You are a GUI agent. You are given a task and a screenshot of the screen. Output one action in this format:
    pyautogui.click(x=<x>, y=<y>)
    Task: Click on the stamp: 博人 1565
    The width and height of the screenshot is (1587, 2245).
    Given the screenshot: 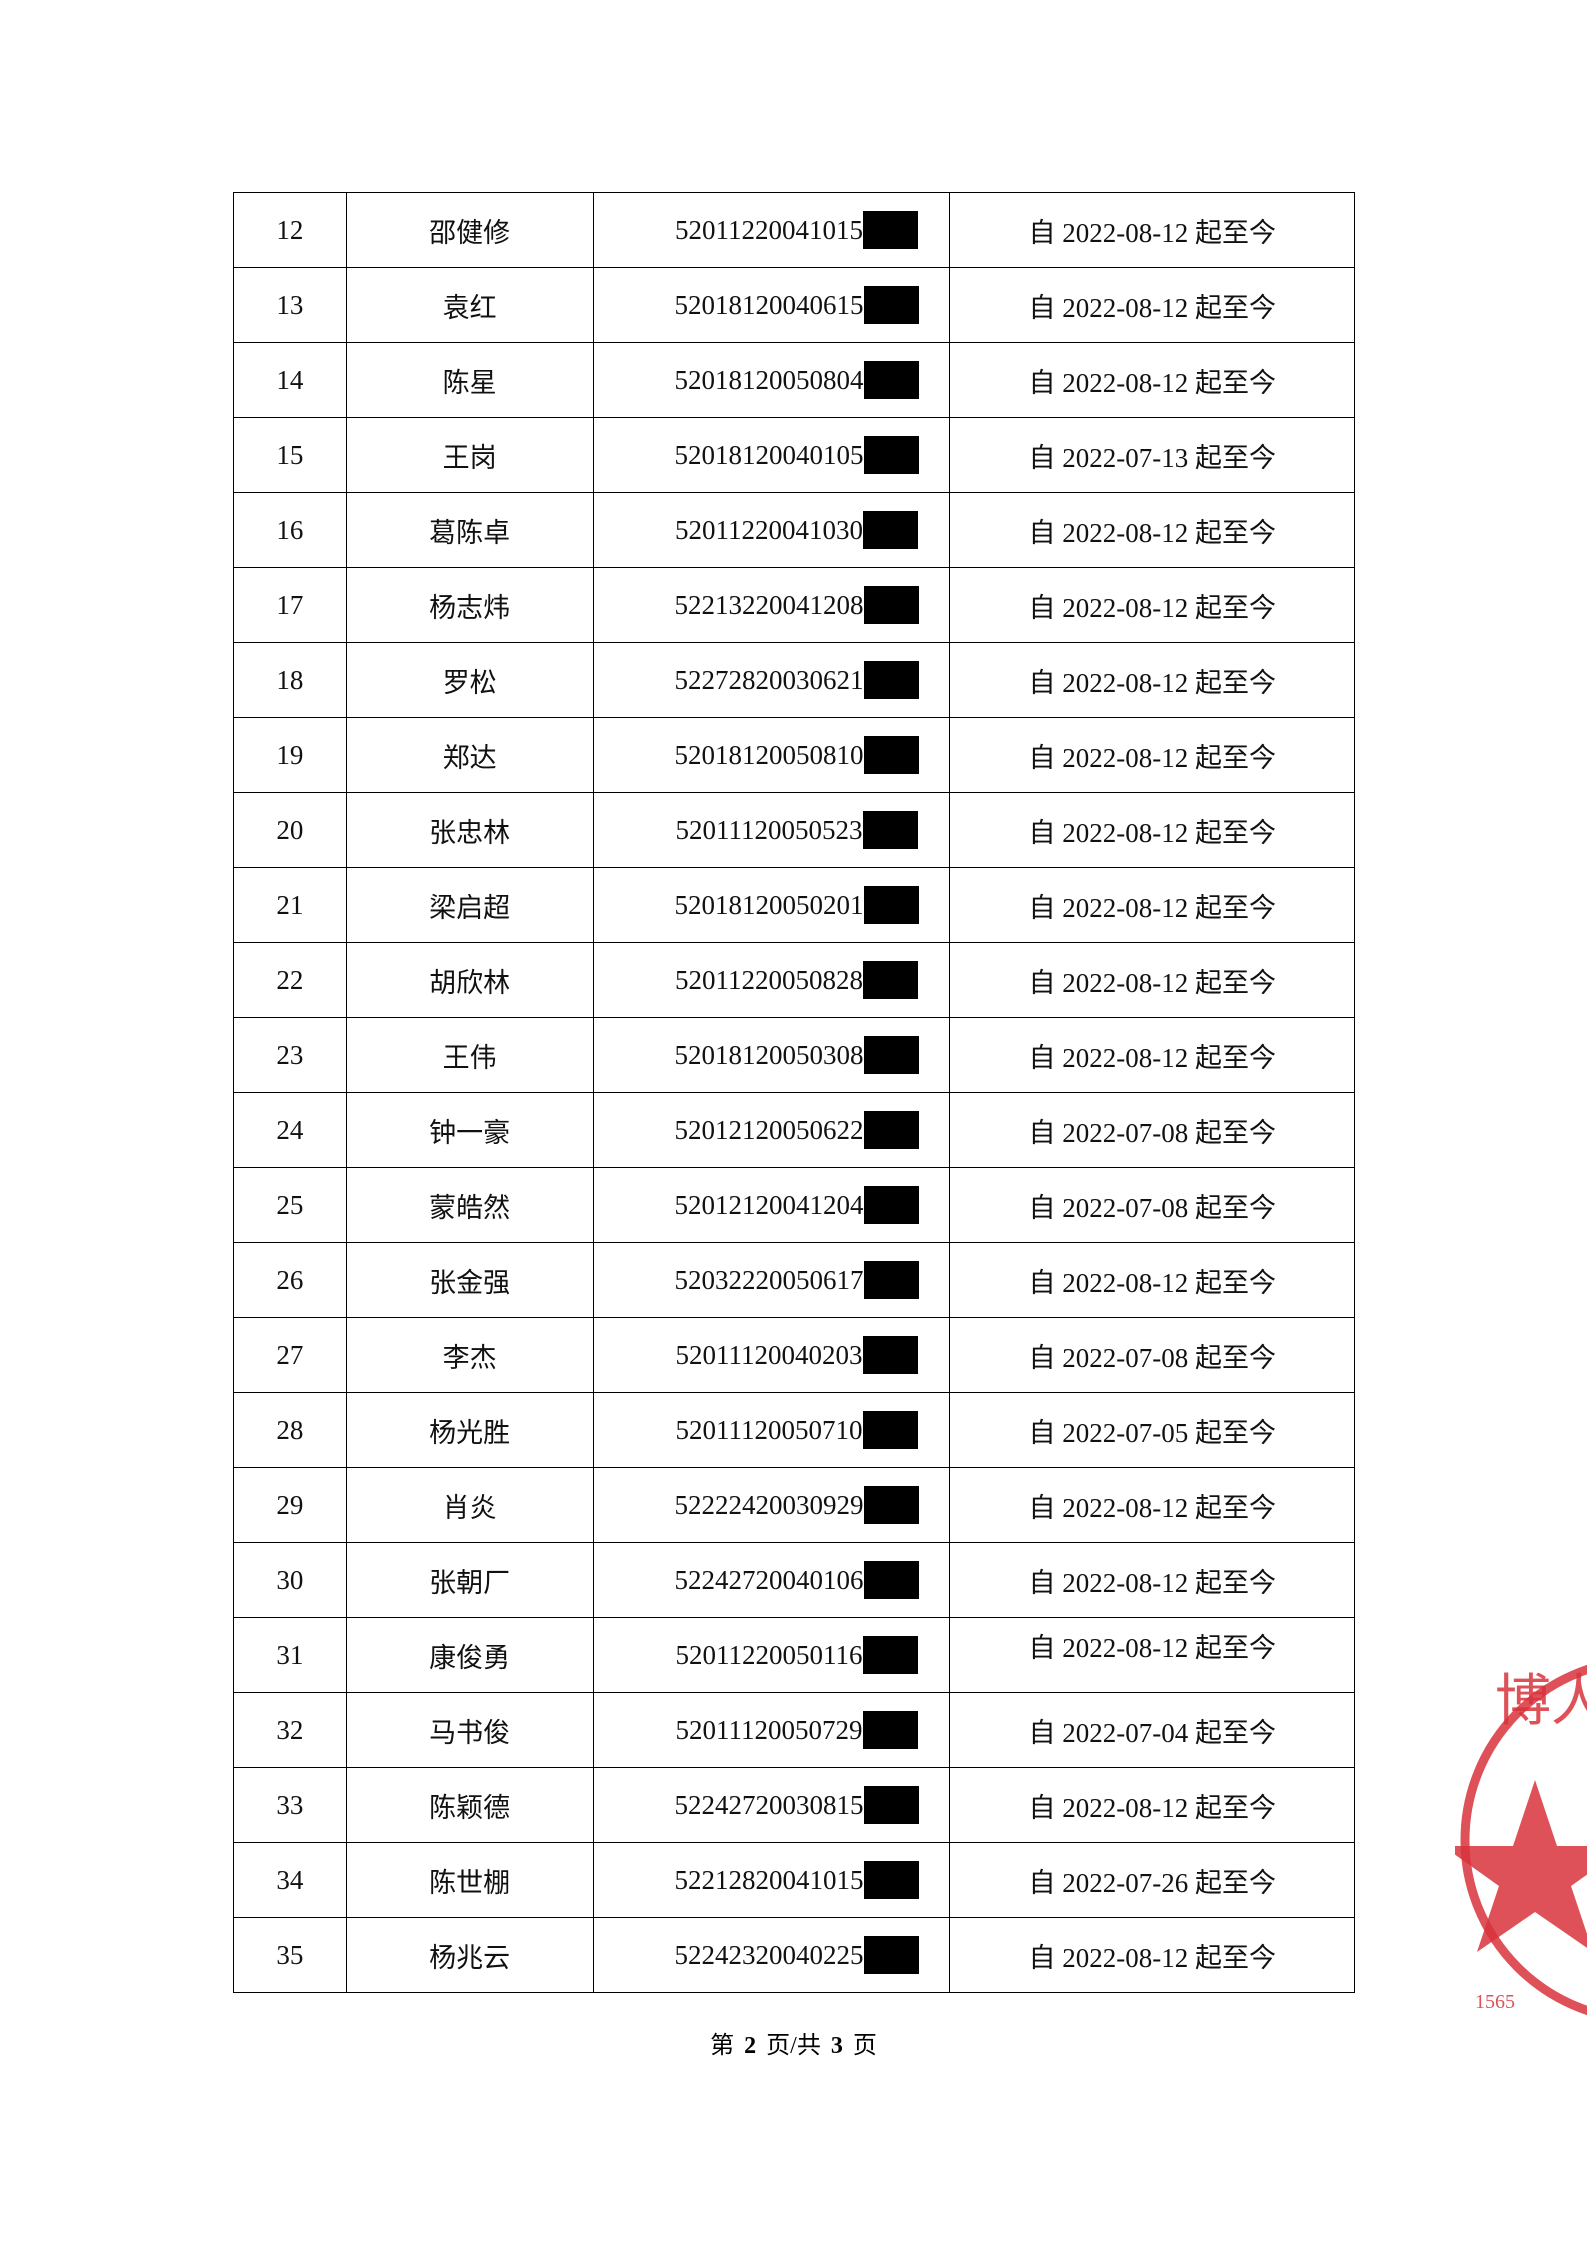 What is the action you would take?
    pyautogui.click(x=1521, y=1840)
    